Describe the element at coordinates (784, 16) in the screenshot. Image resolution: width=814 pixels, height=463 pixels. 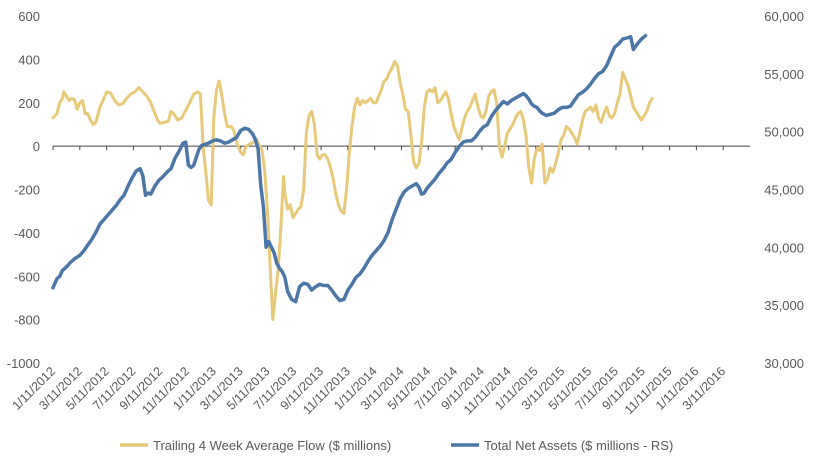
I see `right-tick-label: 60,000` at that location.